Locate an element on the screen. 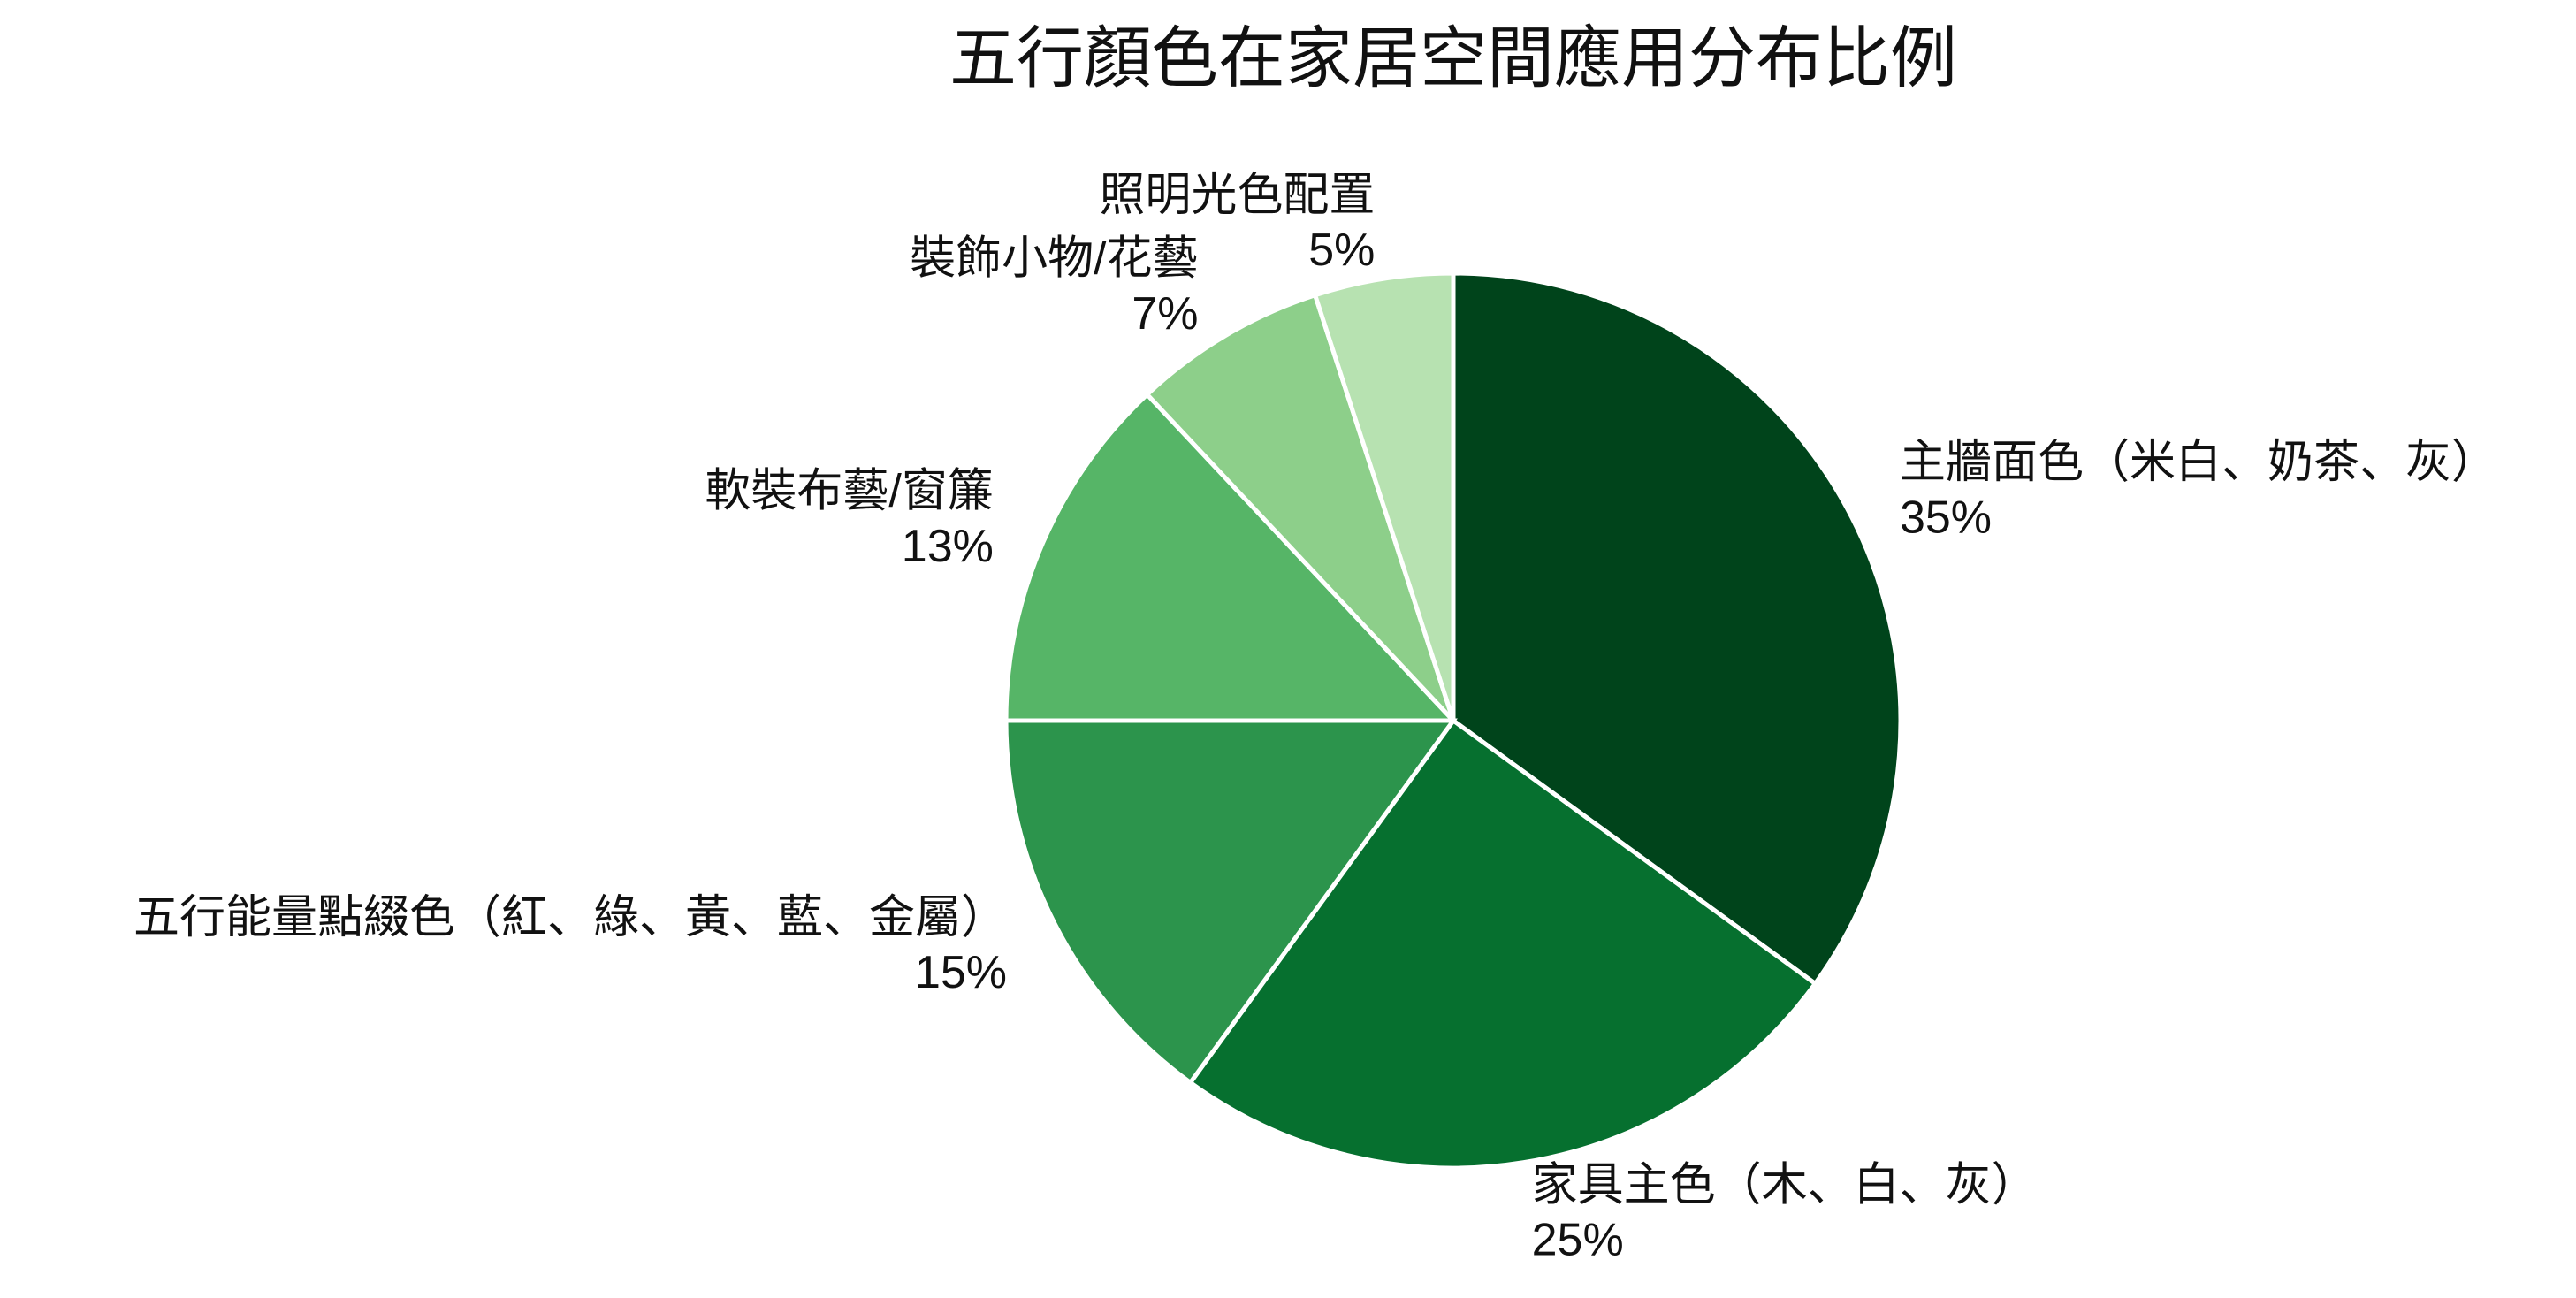 Image resolution: width=2576 pixels, height=1298 pixels. slice-label: 軟裝布藝/窗簾 is located at coordinates (849, 490).